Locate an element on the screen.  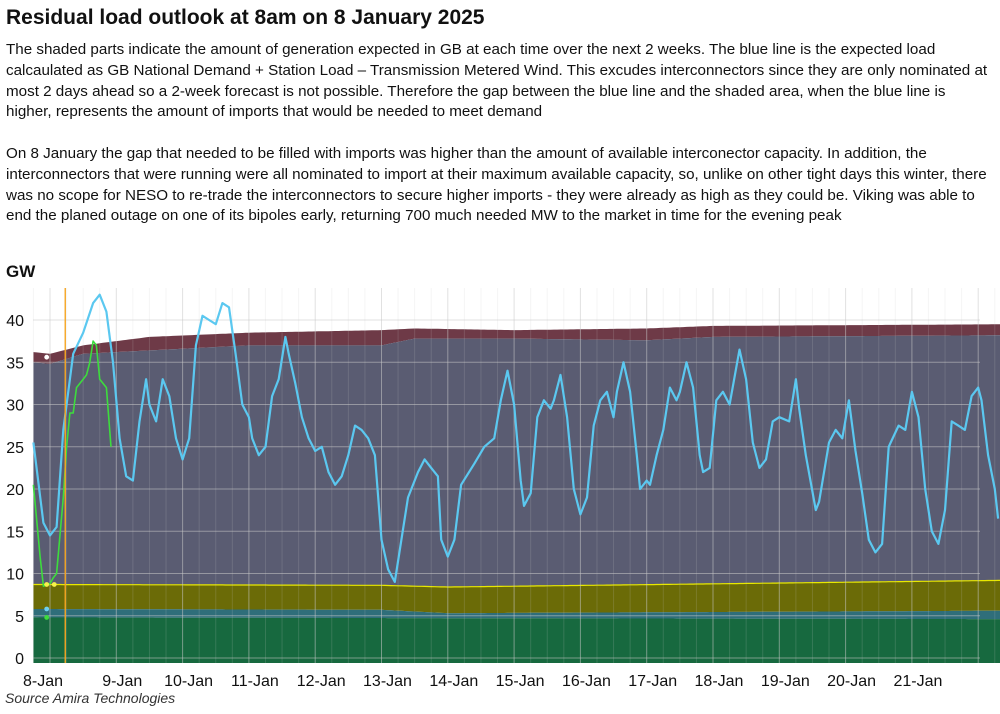
y-tick-label: 5 is located at coordinates (19, 617).